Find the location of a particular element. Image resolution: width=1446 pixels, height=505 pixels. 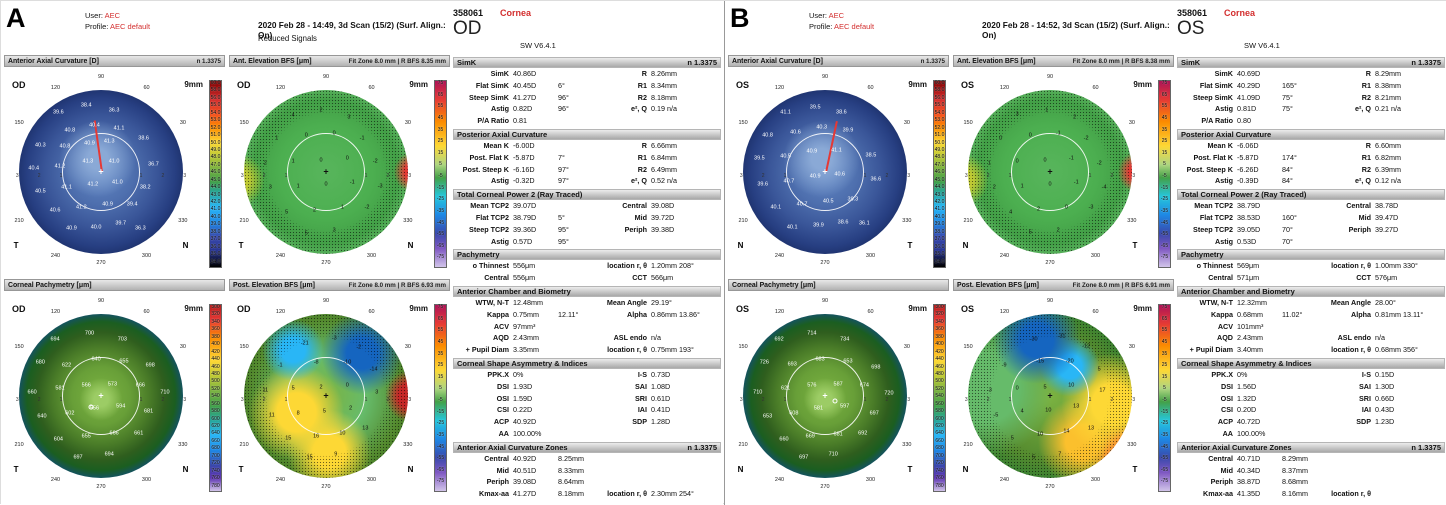

map-value: 40.1 is located at coordinates (776, 207).